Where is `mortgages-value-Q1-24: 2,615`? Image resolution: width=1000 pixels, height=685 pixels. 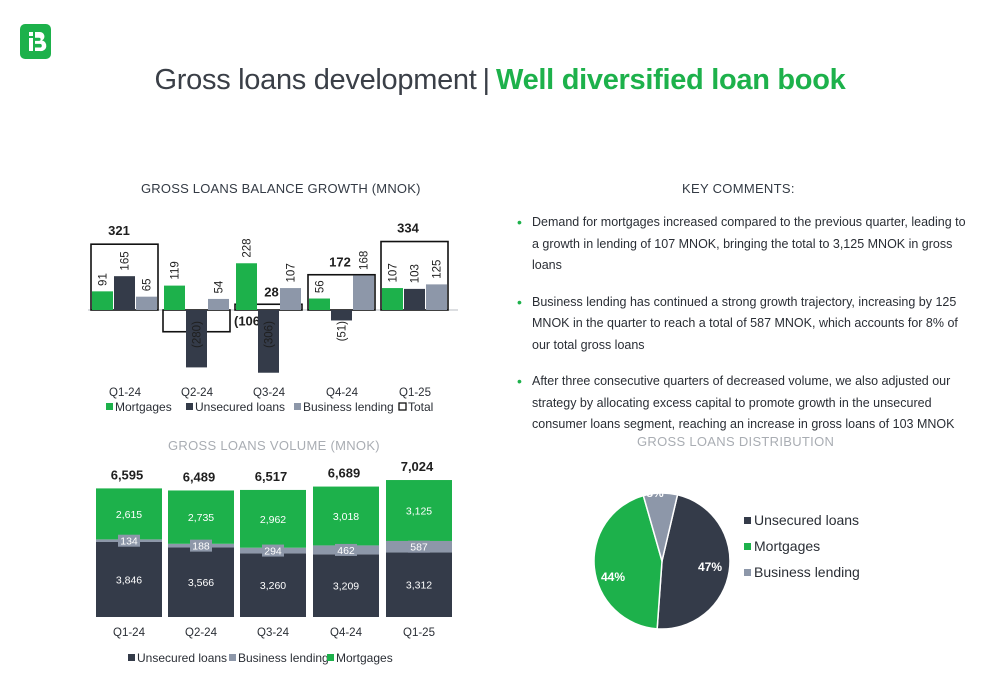 mortgages-value-Q1-24: 2,615 is located at coordinates (129, 515).